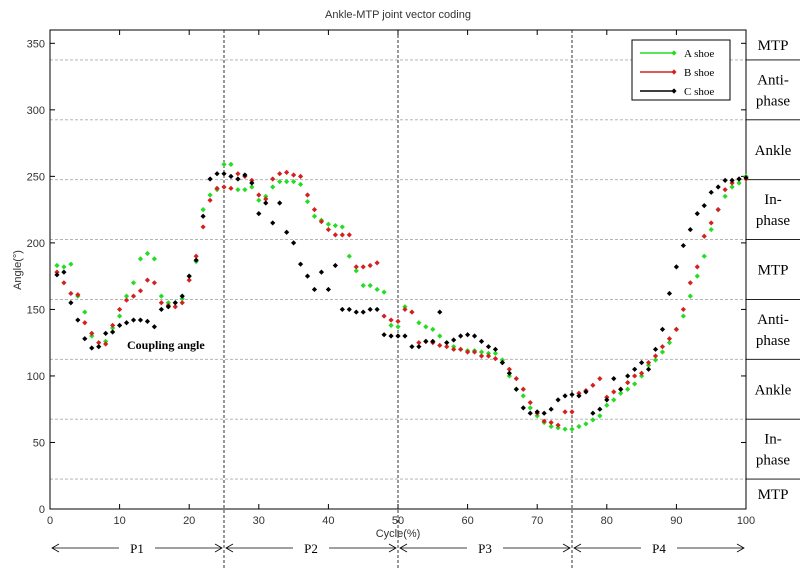  Describe the element at coordinates (699, 73) in the screenshot. I see `legend-label: B shoe` at that location.